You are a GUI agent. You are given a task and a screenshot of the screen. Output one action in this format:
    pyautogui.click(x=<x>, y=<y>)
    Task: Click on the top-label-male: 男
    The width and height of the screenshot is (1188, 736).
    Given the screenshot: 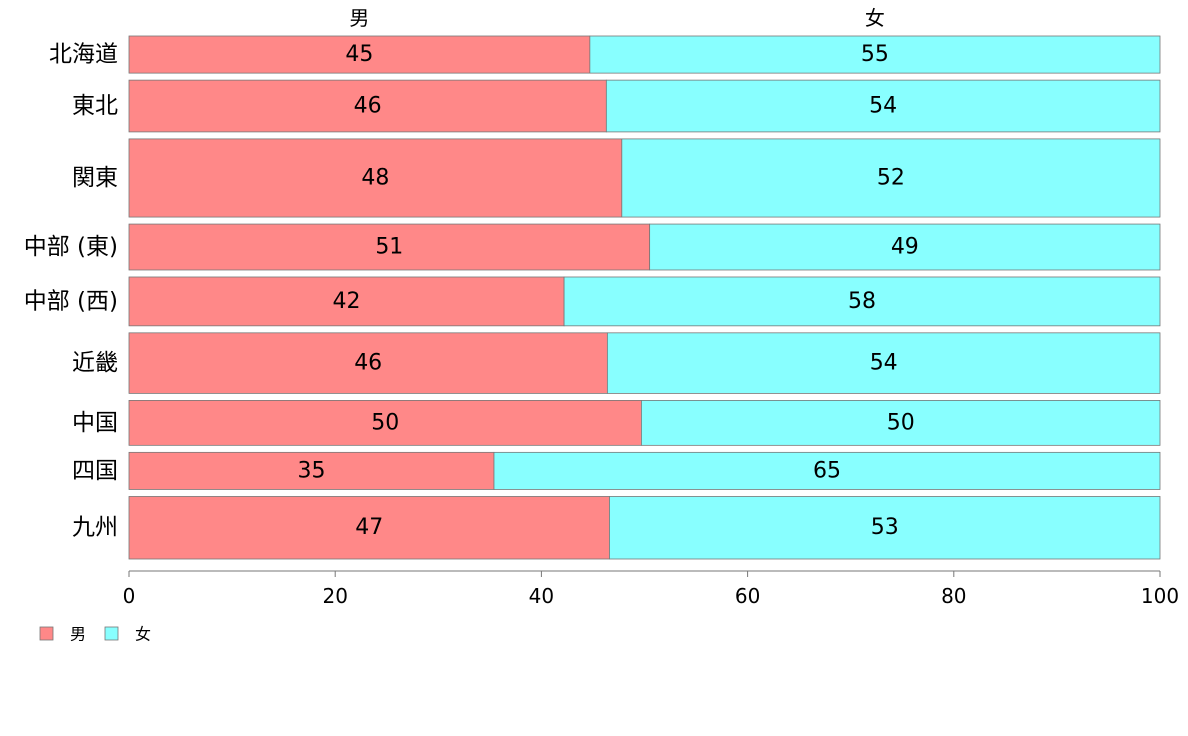 What is the action you would take?
    pyautogui.click(x=359, y=18)
    